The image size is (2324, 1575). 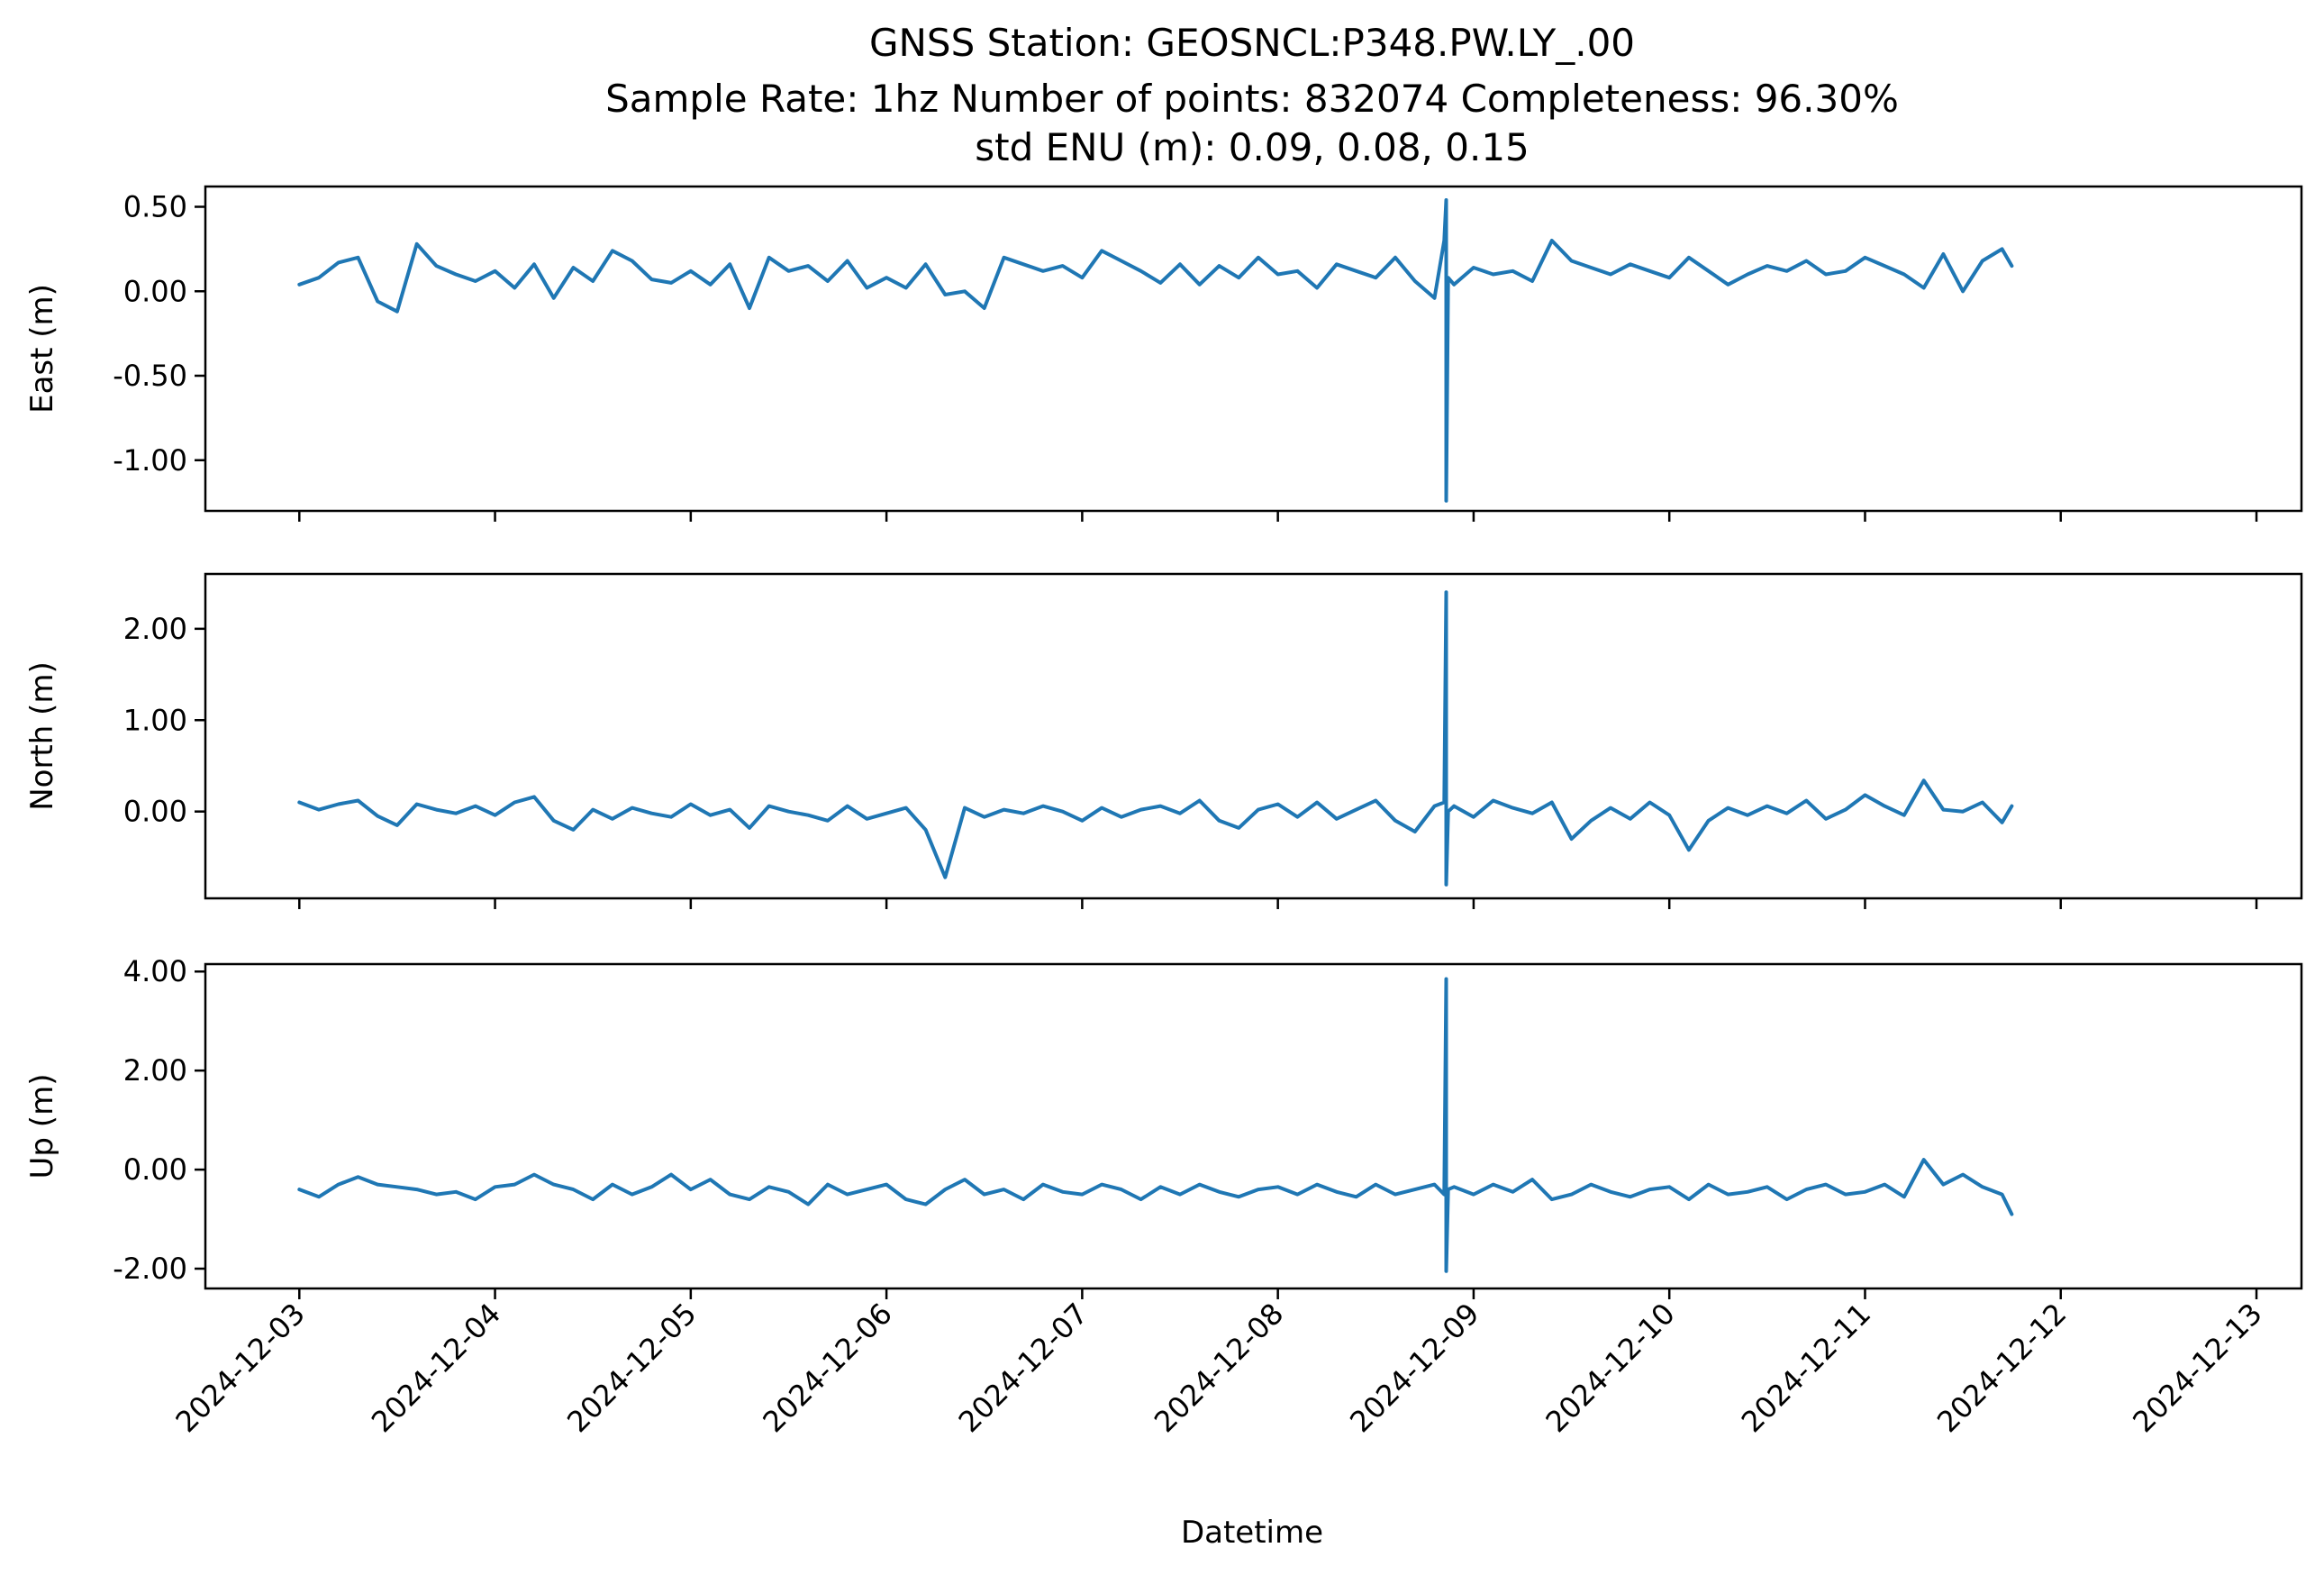 What do you see at coordinates (155, 291) in the screenshot?
I see `east-y-tick-label: 0.00` at bounding box center [155, 291].